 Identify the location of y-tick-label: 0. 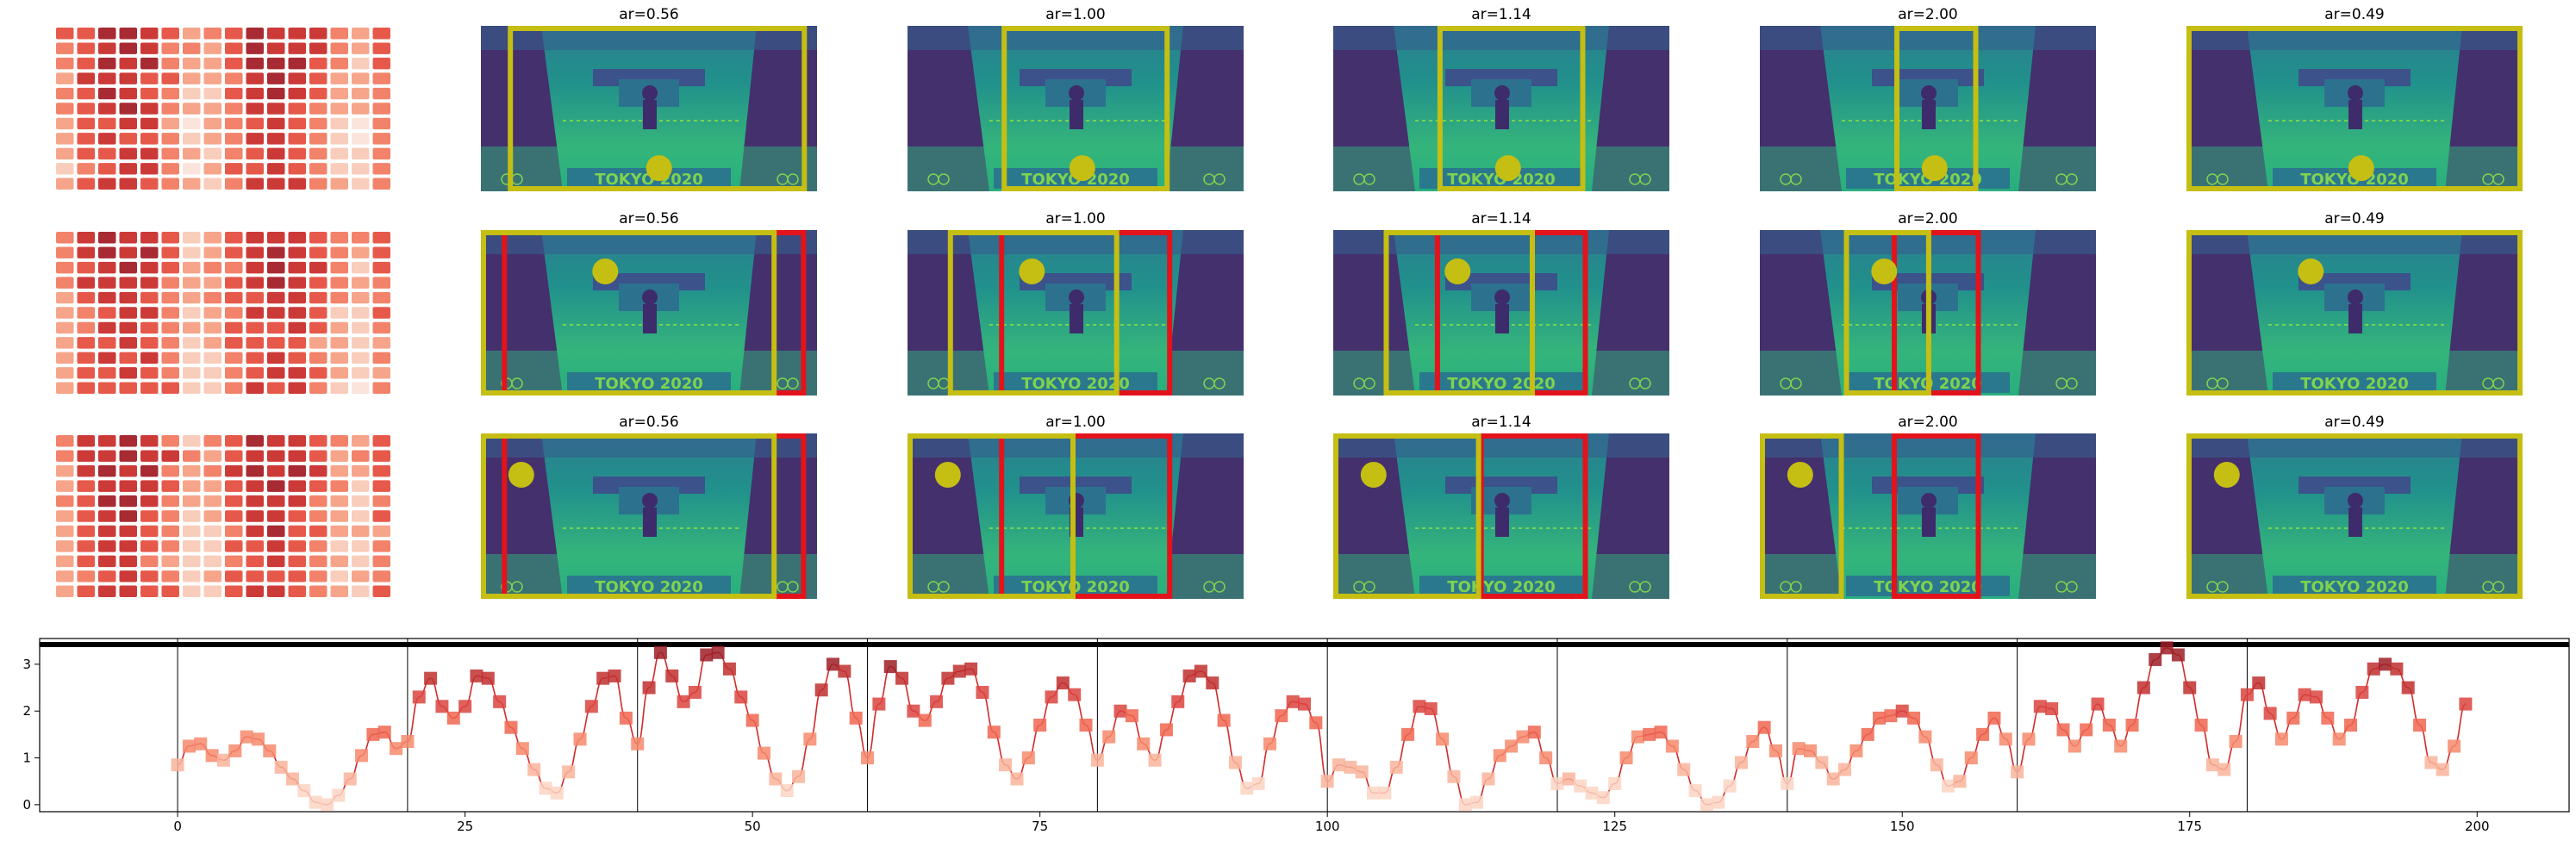
(26, 805).